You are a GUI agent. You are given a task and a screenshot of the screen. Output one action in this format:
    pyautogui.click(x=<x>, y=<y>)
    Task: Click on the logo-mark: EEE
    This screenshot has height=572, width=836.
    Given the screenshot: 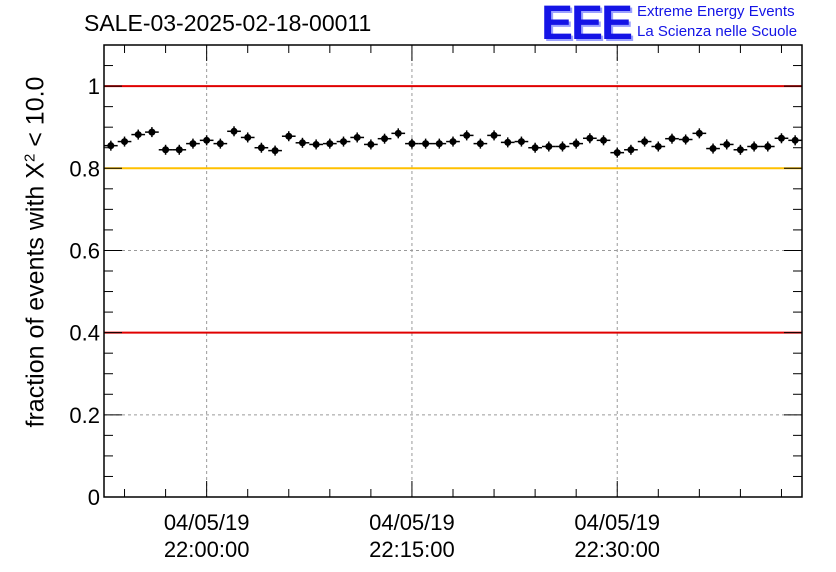 What is the action you would take?
    pyautogui.click(x=587, y=25)
    